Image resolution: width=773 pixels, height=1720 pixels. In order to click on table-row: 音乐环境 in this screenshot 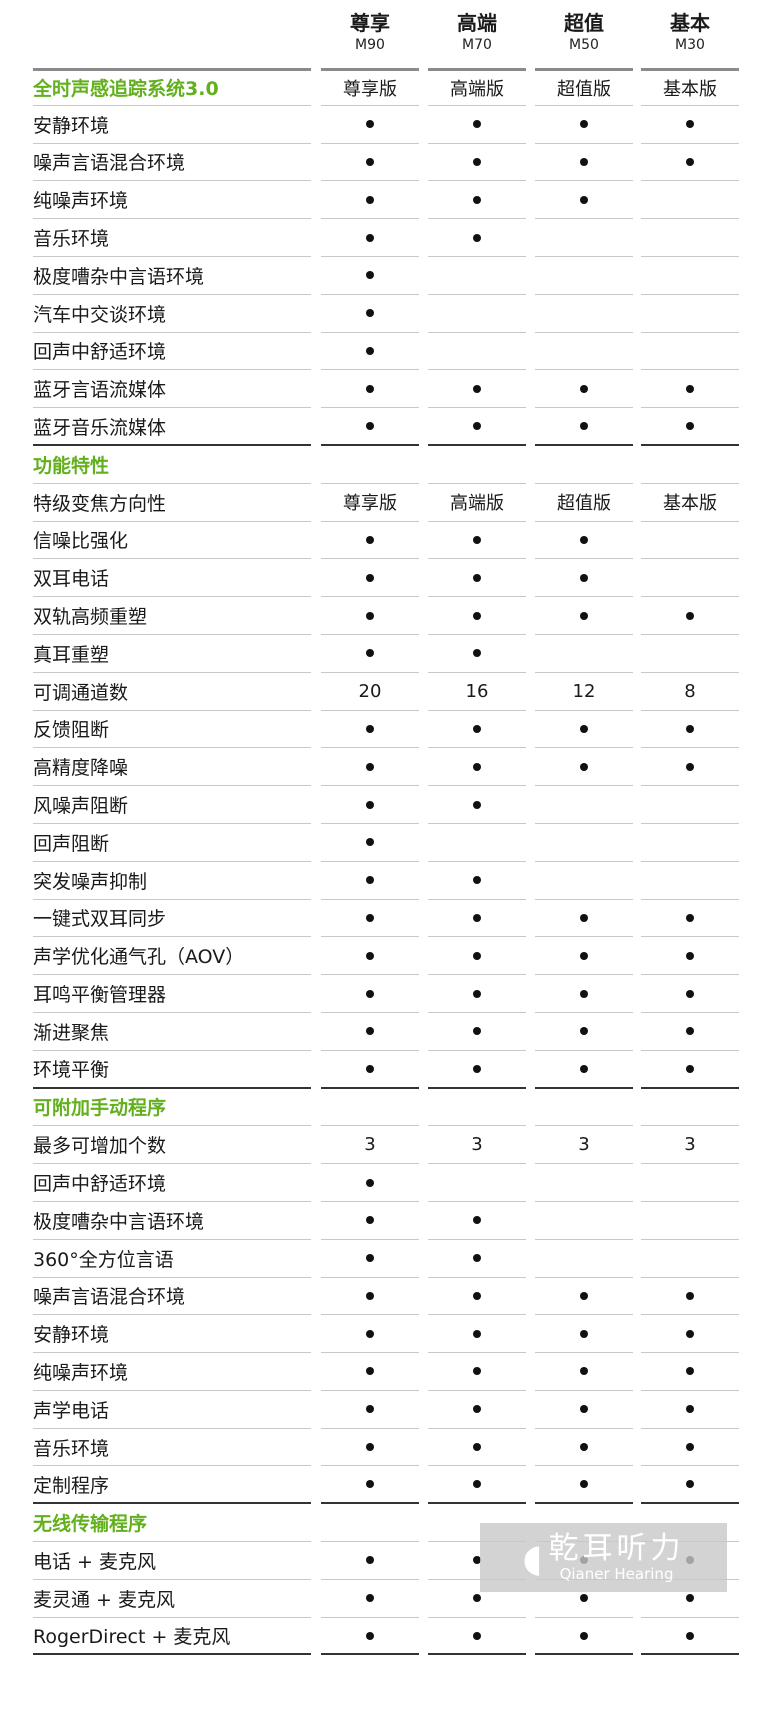, I will do `click(386, 238)`.